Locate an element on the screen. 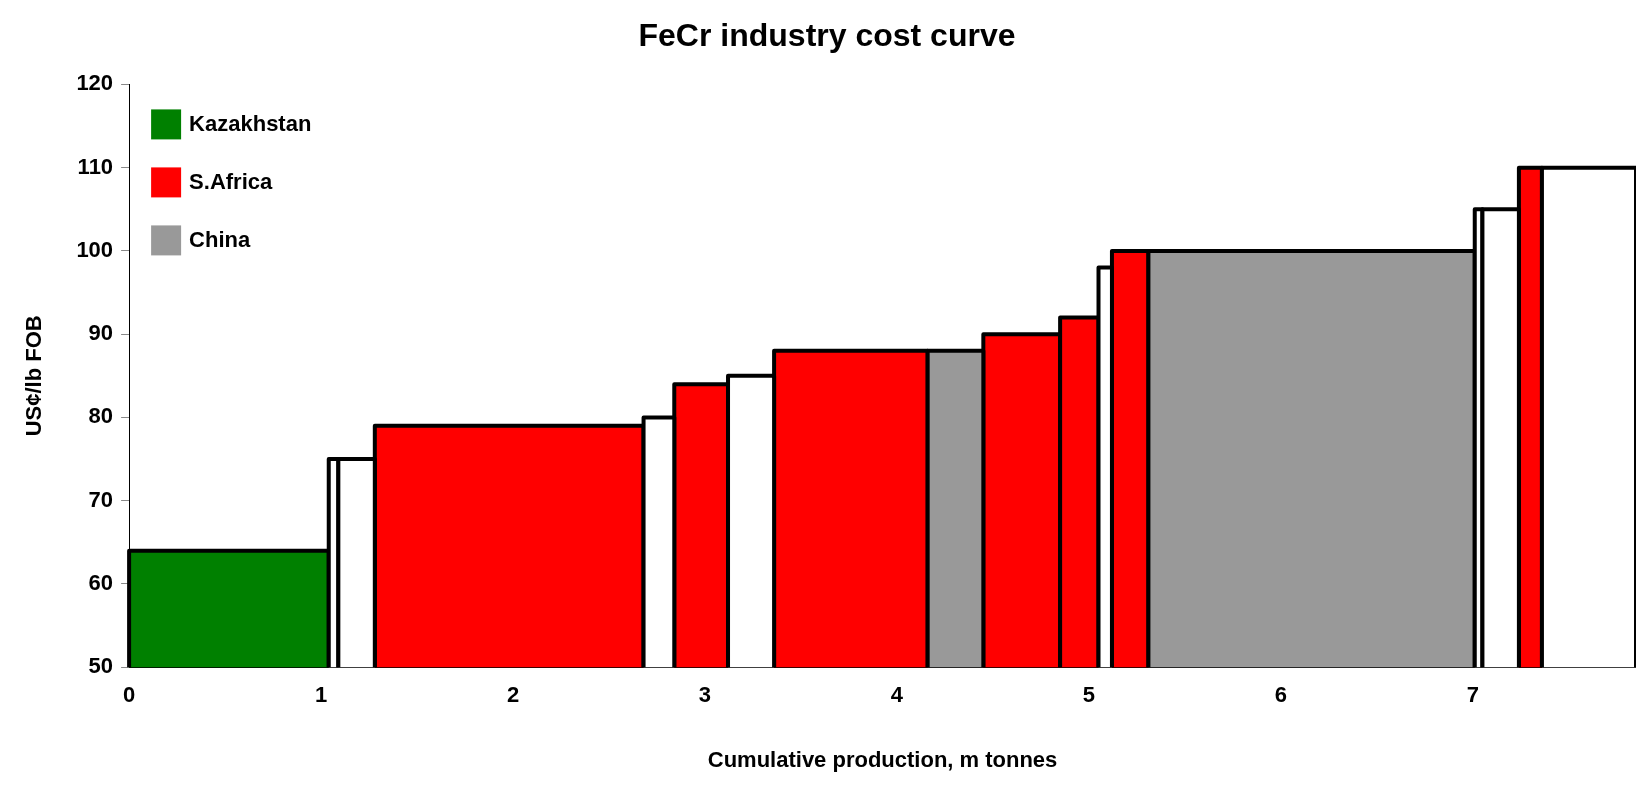  x-tick-label: 5 is located at coordinates (1089, 695).